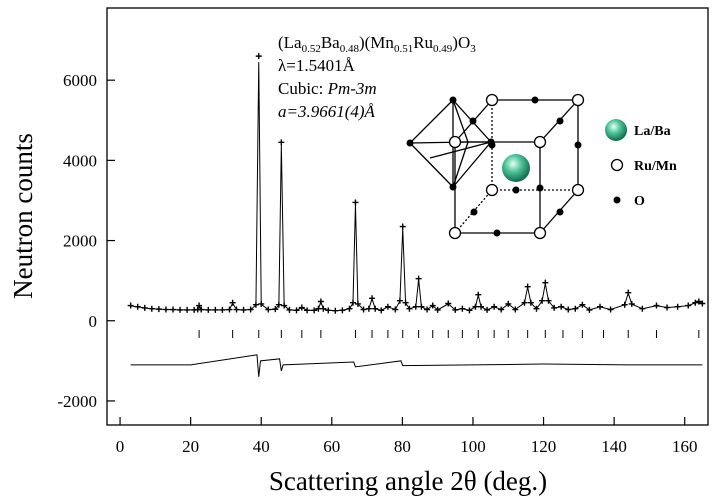 This screenshot has height=498, width=712. What do you see at coordinates (403, 49) in the screenshot?
I see `subscript: 0.51` at bounding box center [403, 49].